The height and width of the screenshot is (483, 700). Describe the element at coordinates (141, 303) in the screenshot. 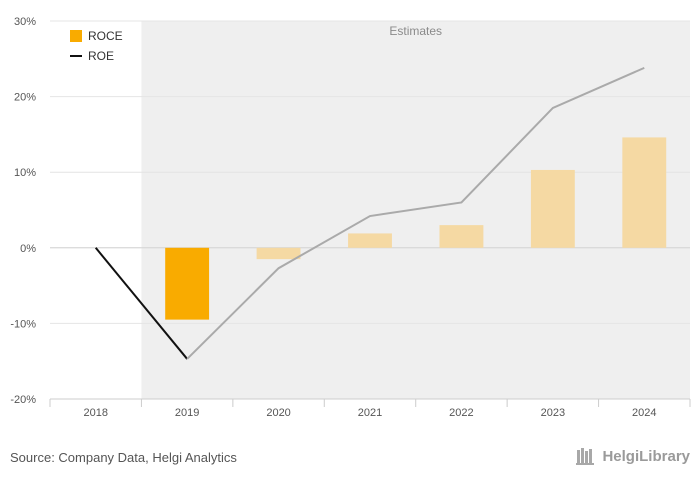

I see `line-roe-actual` at that location.